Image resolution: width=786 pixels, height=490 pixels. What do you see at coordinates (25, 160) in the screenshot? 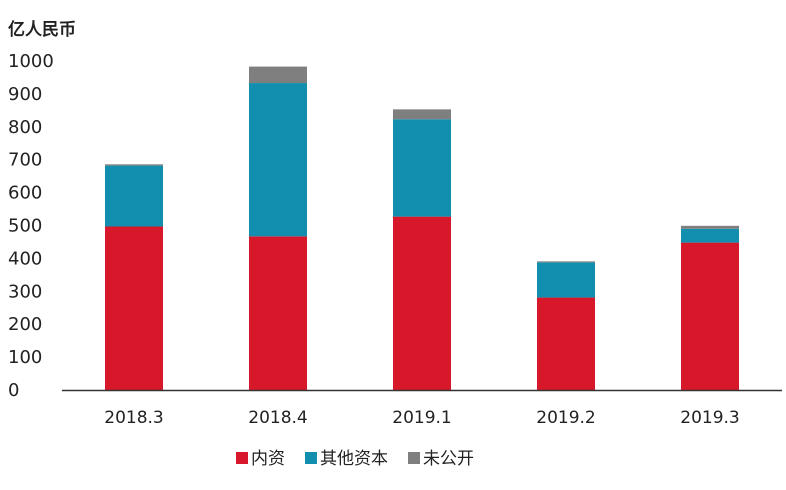
I see `y-tick-label: 700` at bounding box center [25, 160].